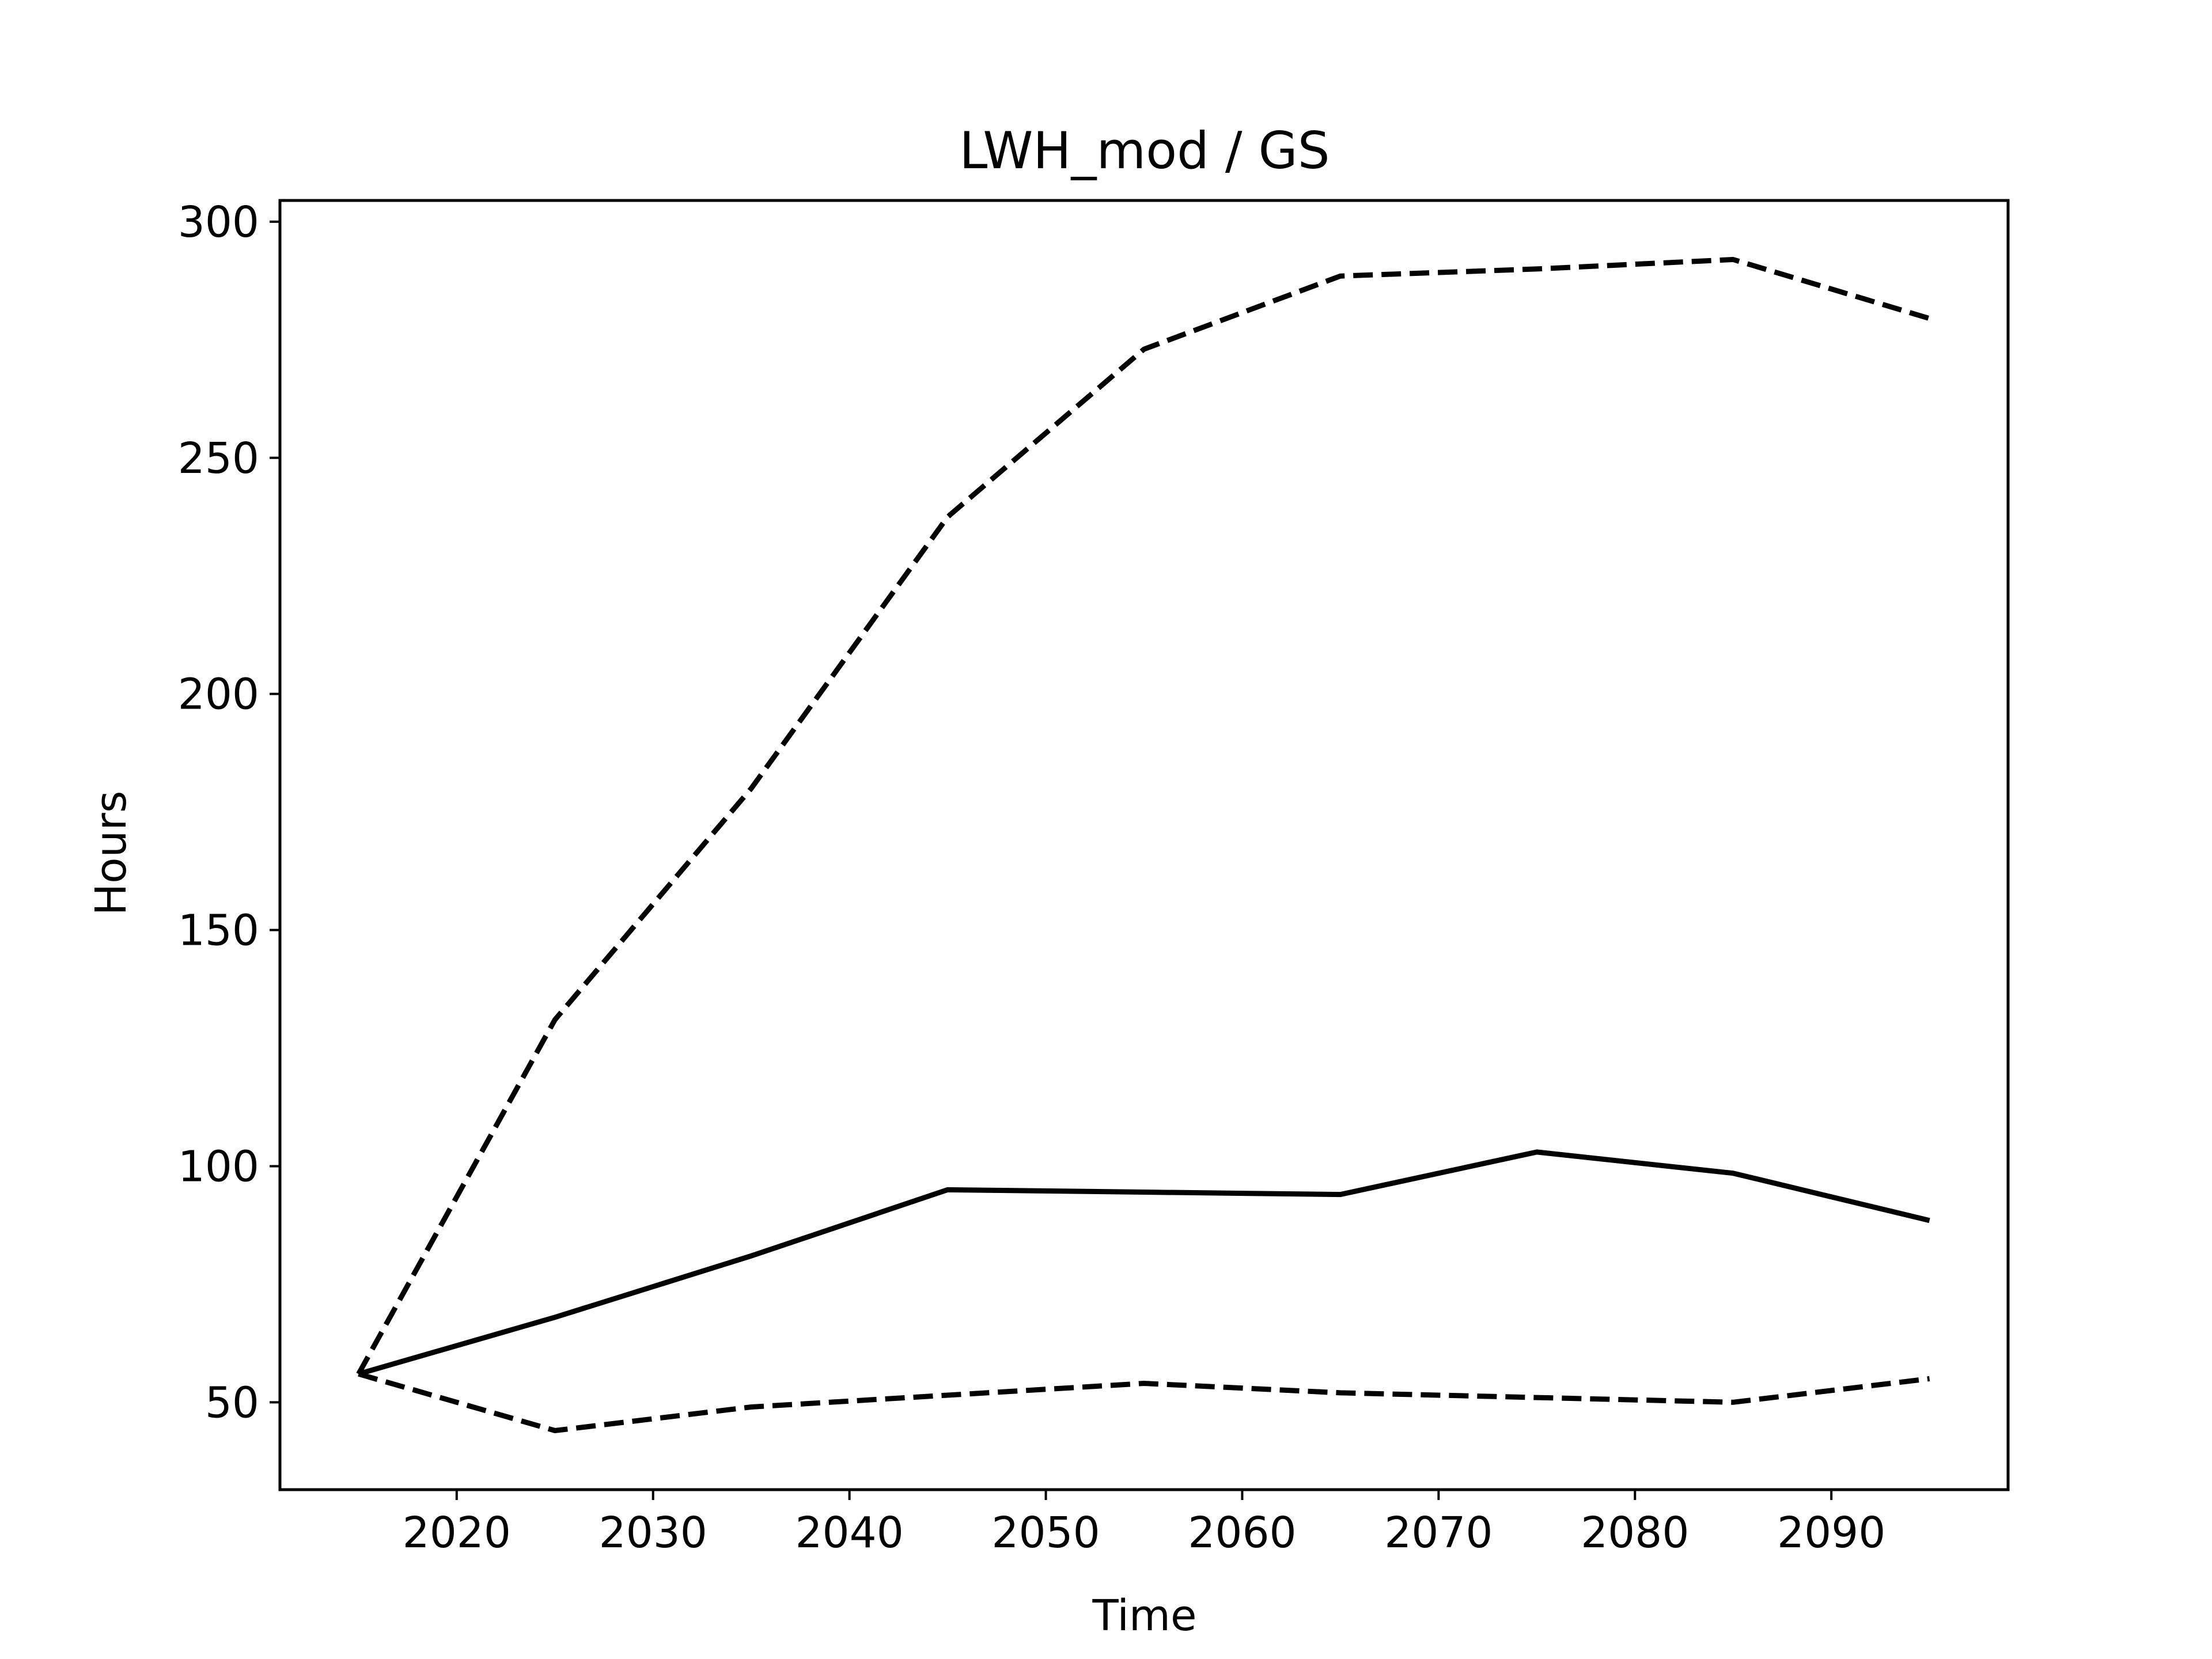 This screenshot has width=2212, height=1659. Describe the element at coordinates (457, 1533) in the screenshot. I see `x-tick-label: 2020` at that location.